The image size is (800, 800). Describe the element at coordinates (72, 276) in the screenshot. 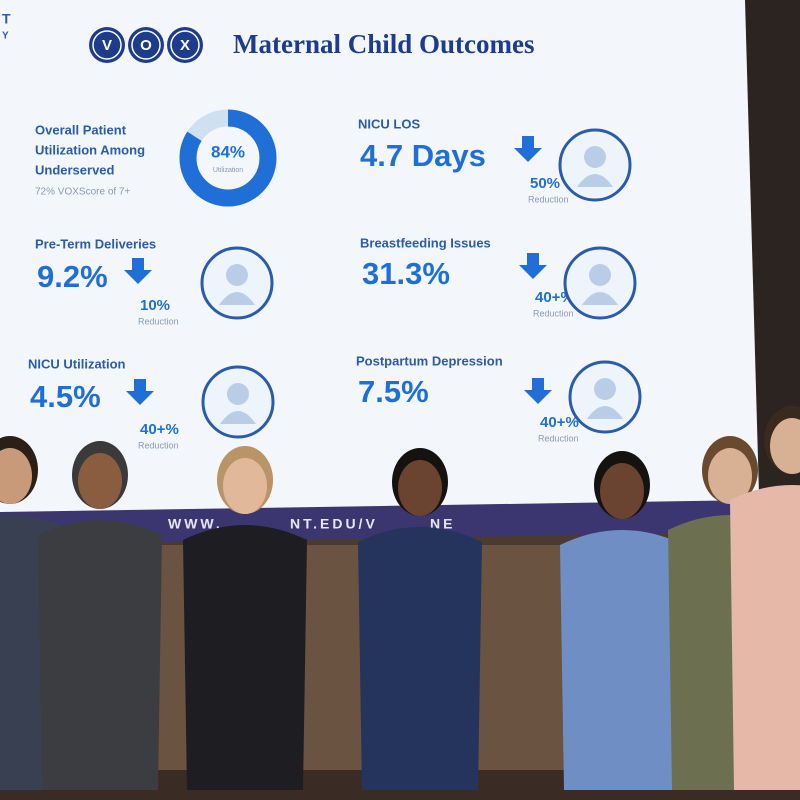

I see `metric-value: 9.2%` at that location.